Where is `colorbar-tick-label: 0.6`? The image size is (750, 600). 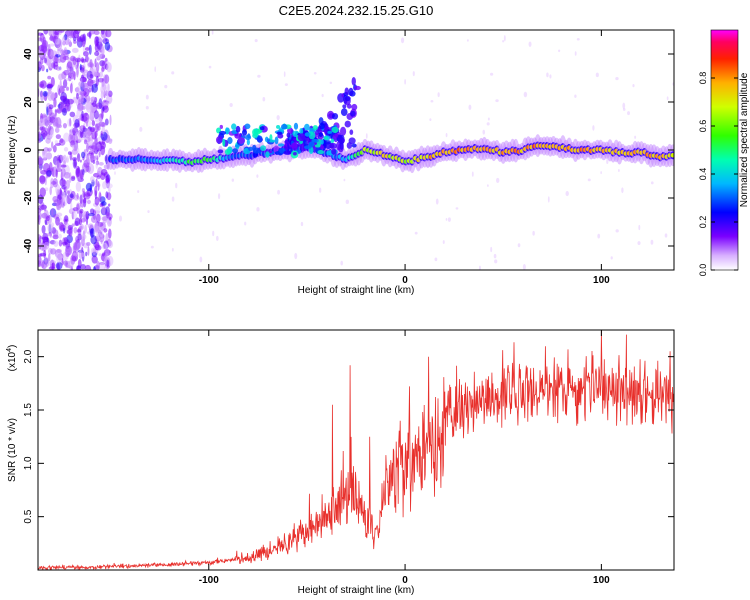 colorbar-tick-label: 0.6 is located at coordinates (703, 126).